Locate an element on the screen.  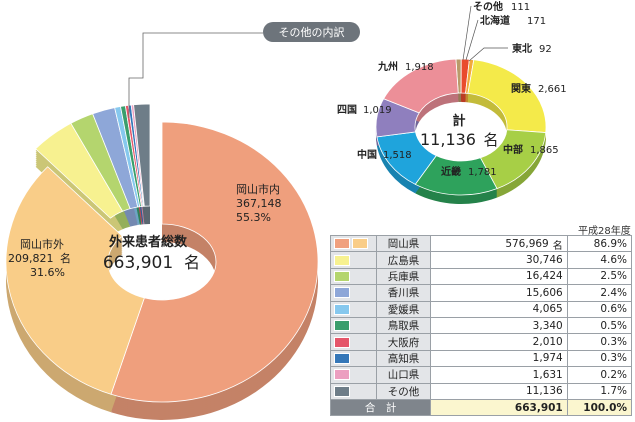
row-percent: 2.5% is located at coordinates (599, 276).